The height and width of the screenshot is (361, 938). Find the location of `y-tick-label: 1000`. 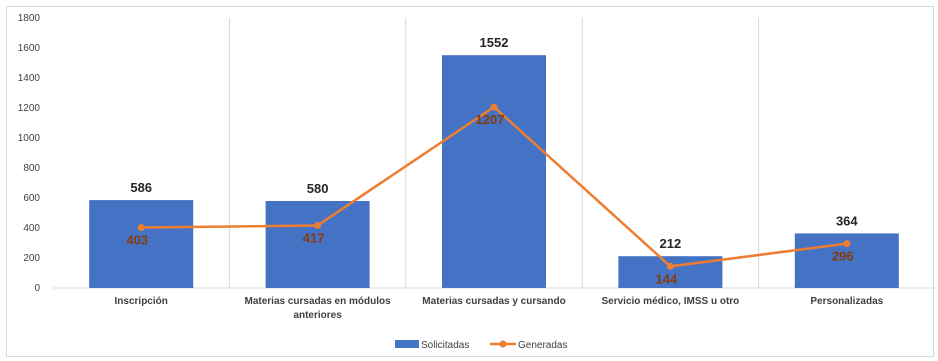

y-tick-label: 1000 is located at coordinates (29, 138).